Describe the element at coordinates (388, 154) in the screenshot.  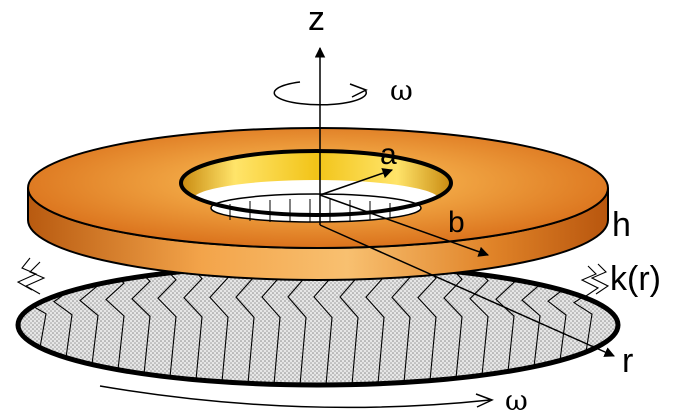
I see `inner-radius-label: a` at that location.